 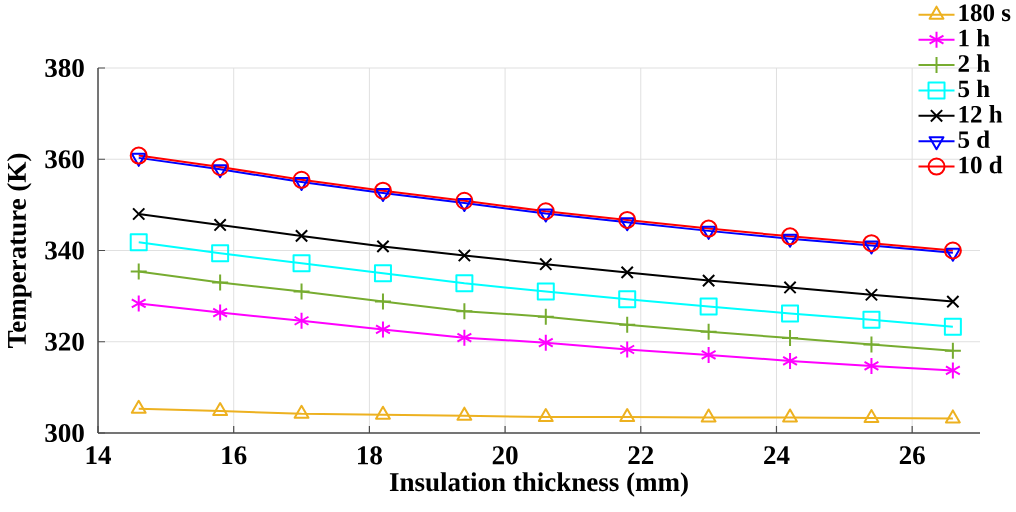 What do you see at coordinates (370, 455) in the screenshot?
I see `x-tick-label: 18` at bounding box center [370, 455].